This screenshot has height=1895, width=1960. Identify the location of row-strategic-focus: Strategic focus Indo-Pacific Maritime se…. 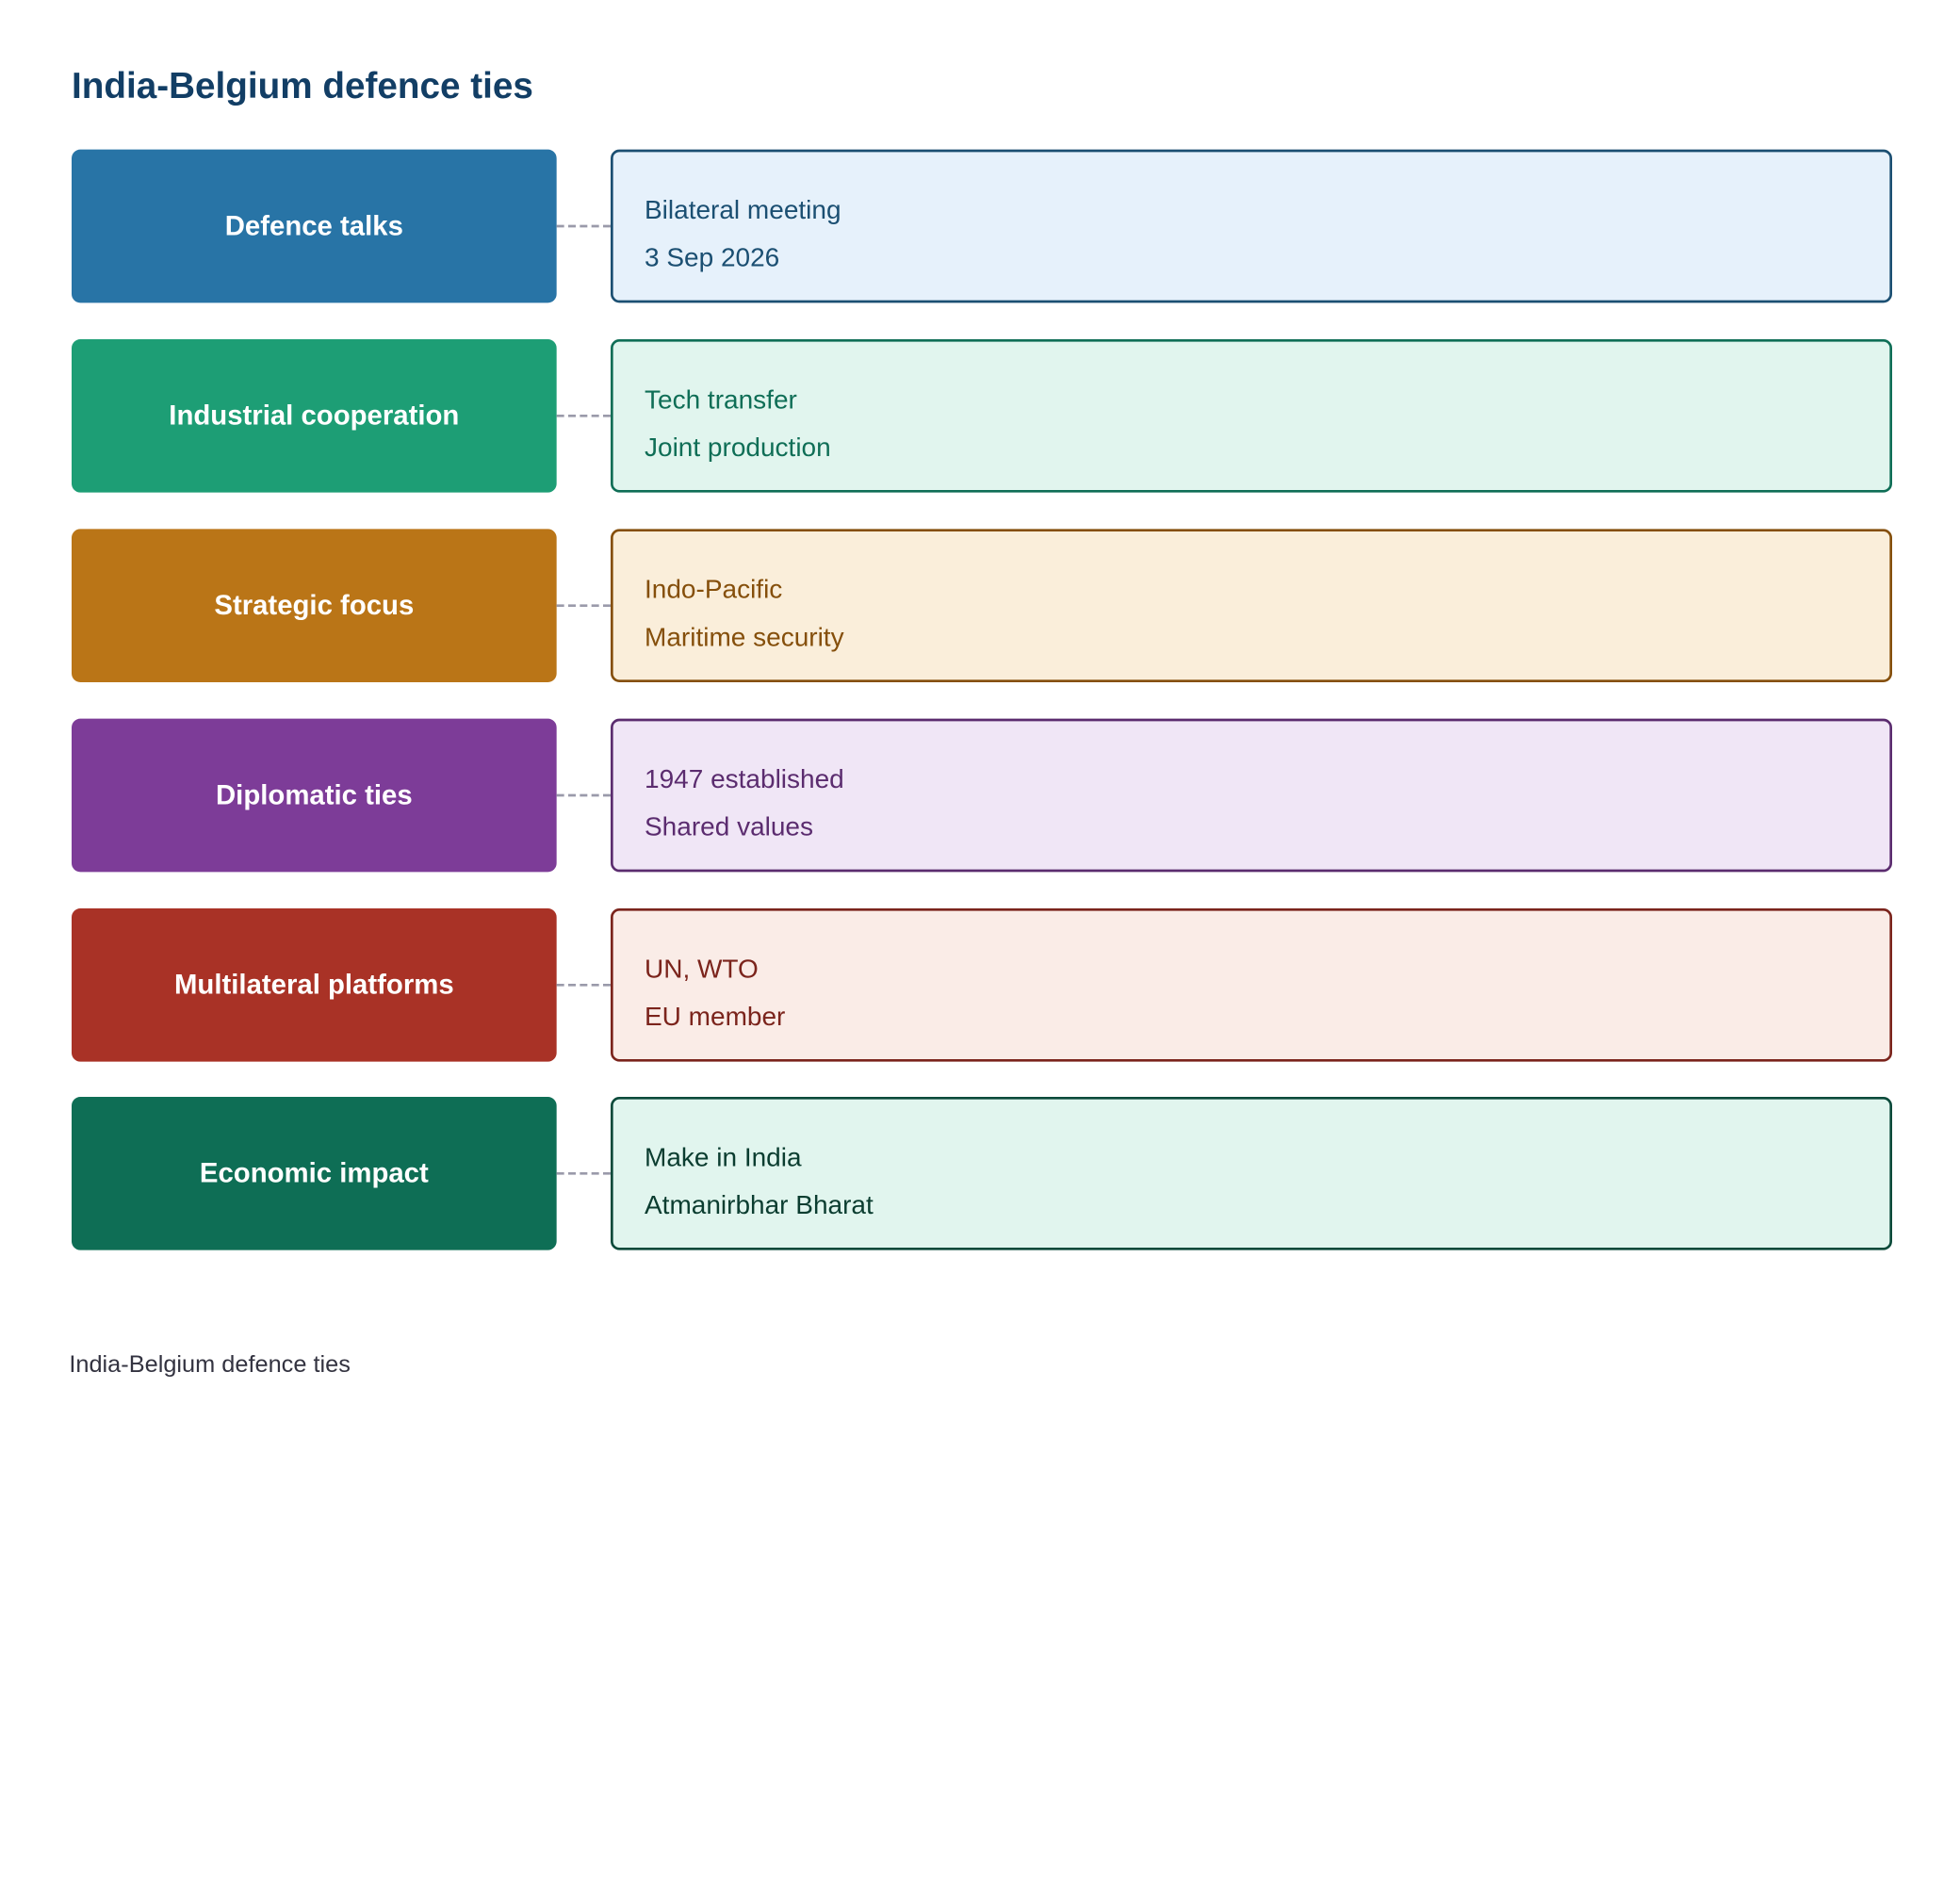
(980, 606).